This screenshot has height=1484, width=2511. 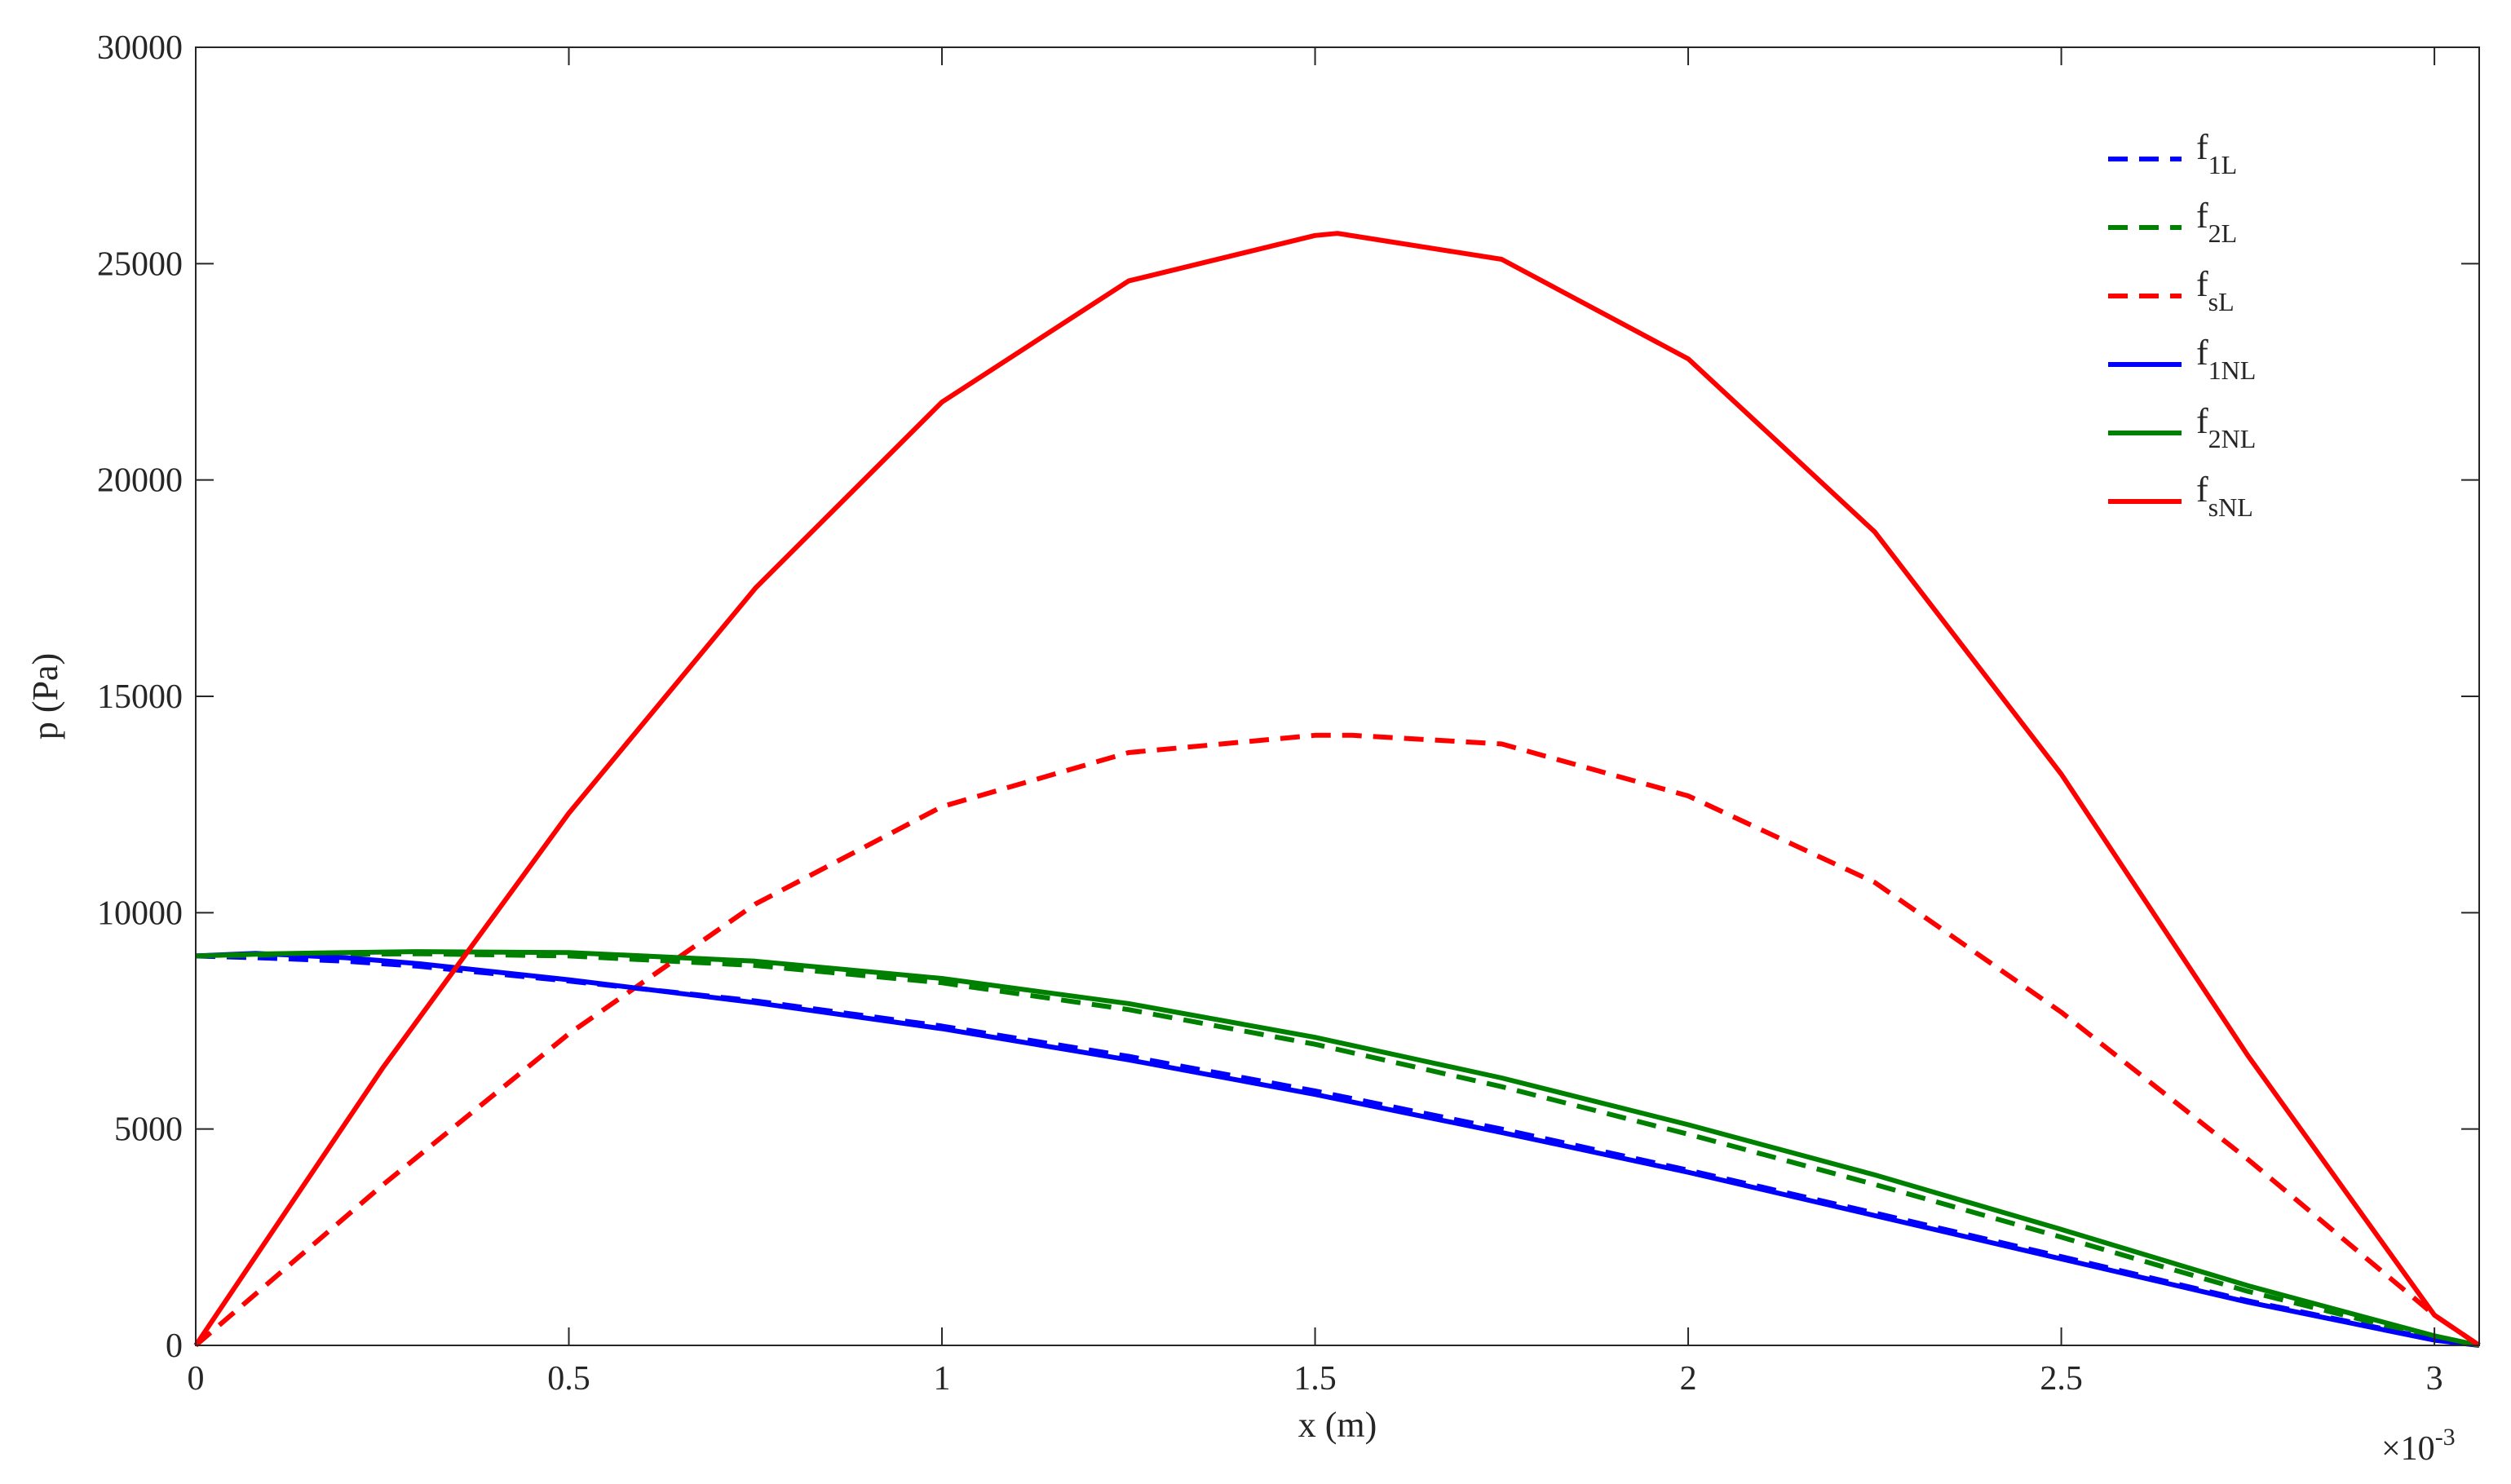 What do you see at coordinates (140, 697) in the screenshot?
I see `y-tick-label: 15000` at bounding box center [140, 697].